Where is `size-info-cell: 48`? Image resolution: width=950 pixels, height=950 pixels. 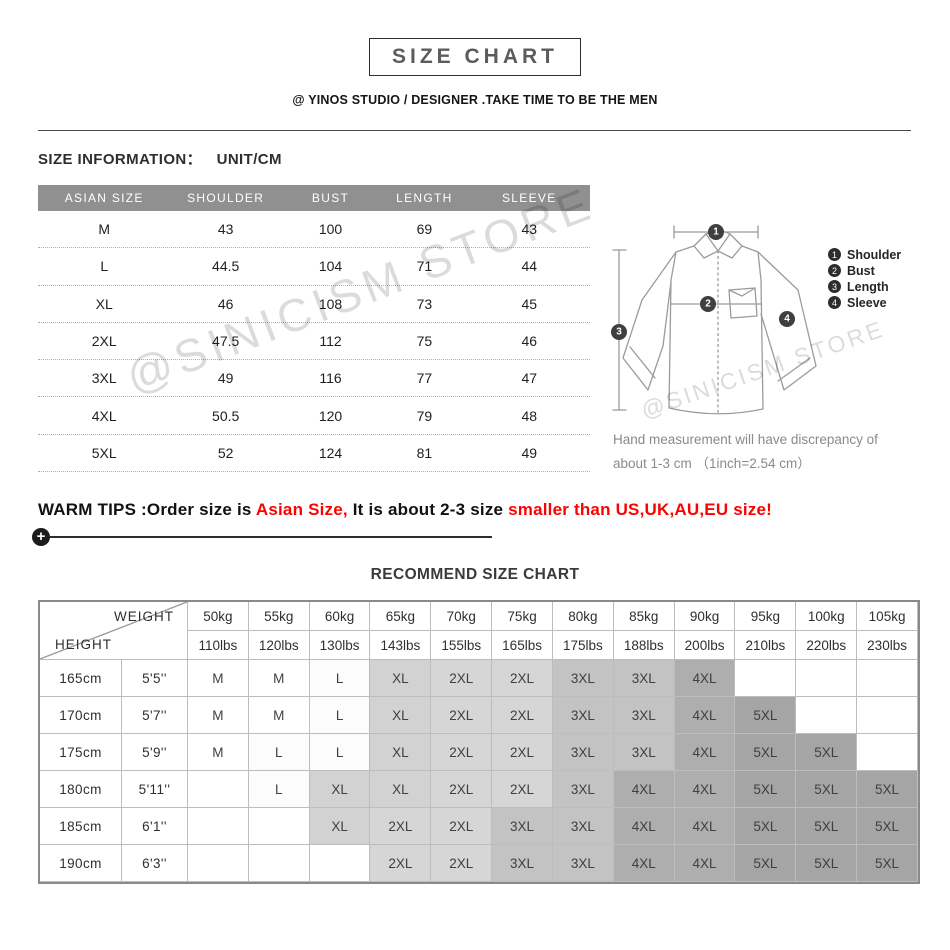 size-info-cell: 48 is located at coordinates (529, 415).